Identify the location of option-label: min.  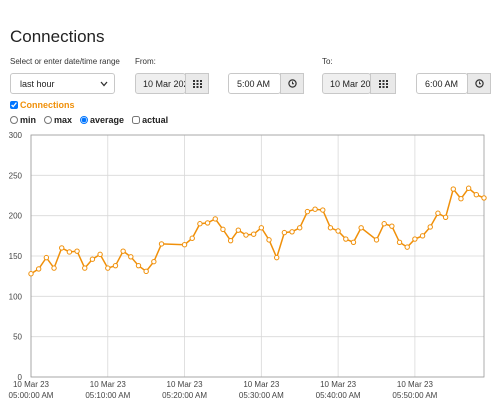
(28, 120).